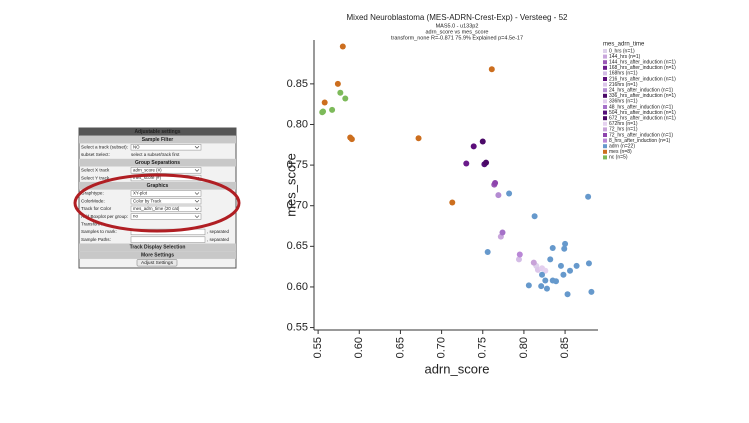 This screenshot has height=423, width=749. I want to click on legend-label: 216hrs (n=1), so click(623, 85).